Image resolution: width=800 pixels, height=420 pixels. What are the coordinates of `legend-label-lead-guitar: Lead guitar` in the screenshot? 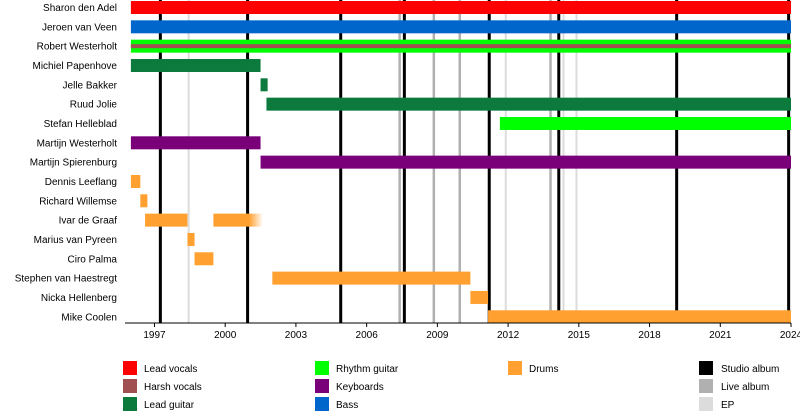 It's located at (169, 405).